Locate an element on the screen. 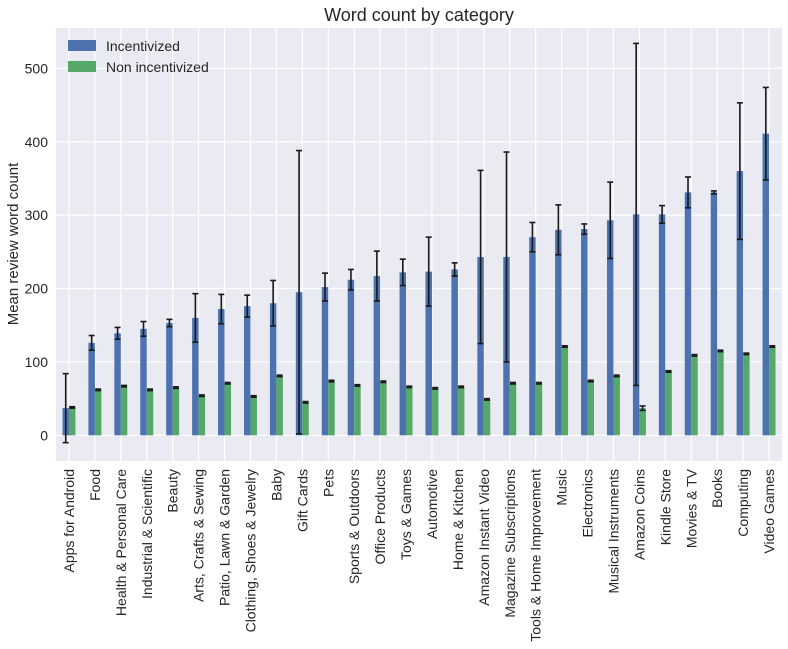 This screenshot has height=649, width=788. legend-swatch-incentivized is located at coordinates (82, 45).